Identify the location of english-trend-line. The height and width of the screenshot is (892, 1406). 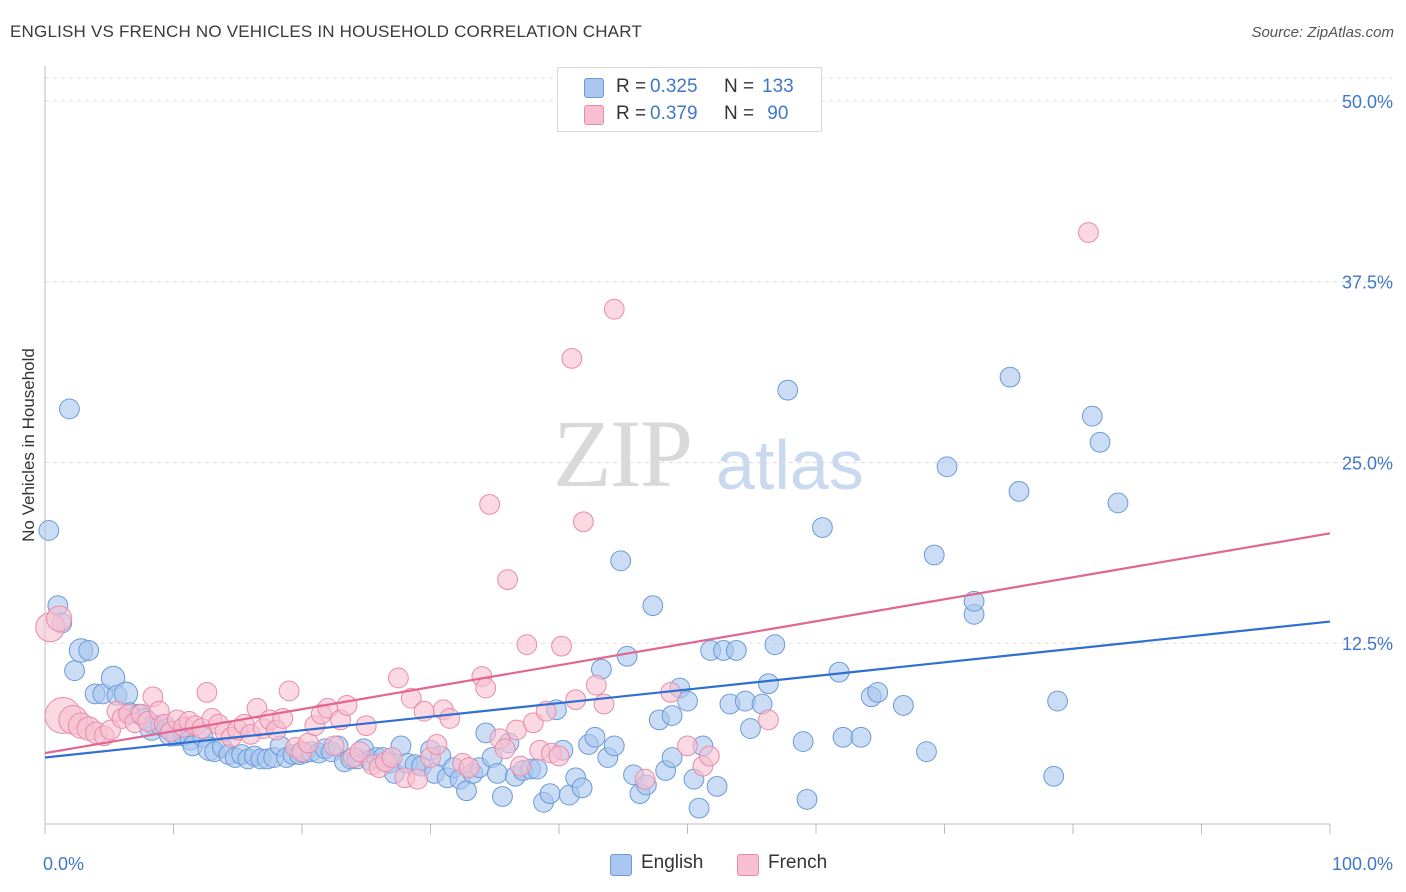
(687, 689).